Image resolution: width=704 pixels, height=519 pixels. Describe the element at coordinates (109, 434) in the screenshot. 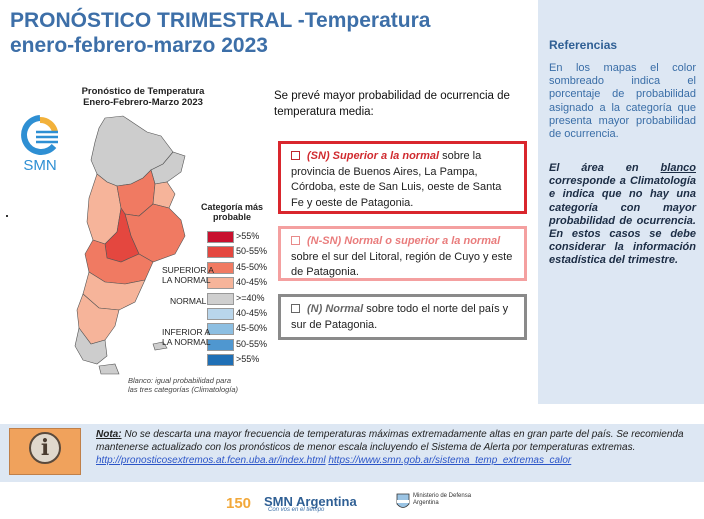

I see `note-label: Nota:` at that location.